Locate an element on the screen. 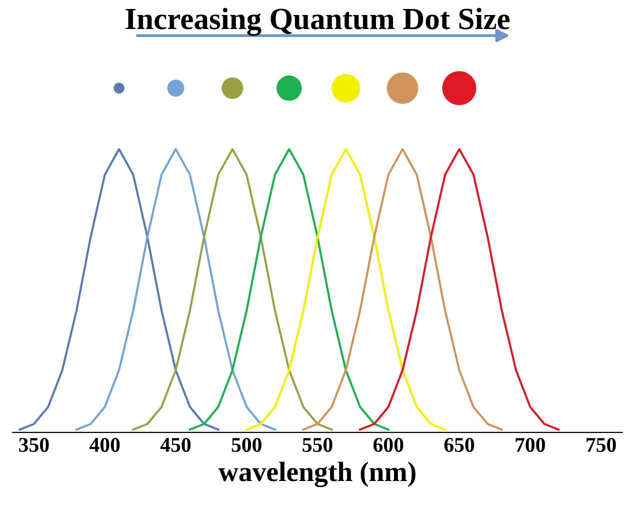 The height and width of the screenshot is (521, 635). x-tick-label: 450 is located at coordinates (175, 445).